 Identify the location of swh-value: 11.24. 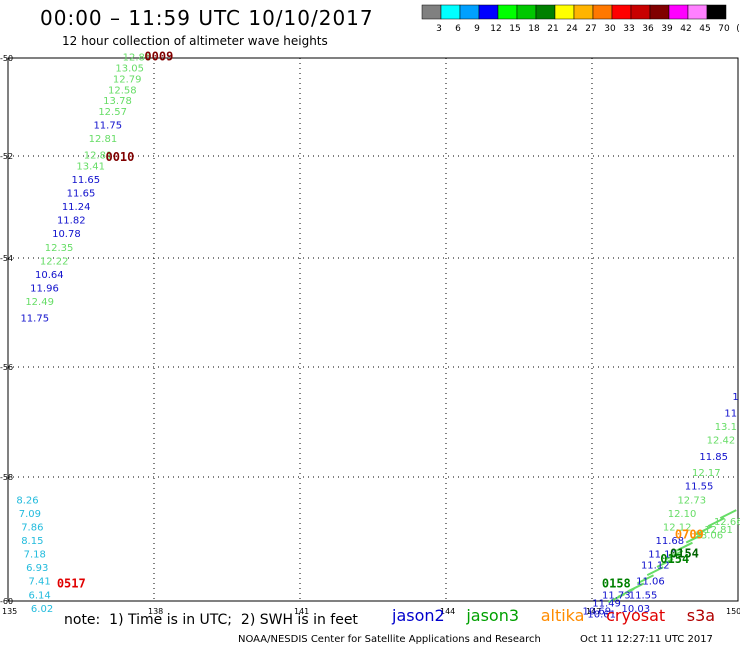
(76, 207).